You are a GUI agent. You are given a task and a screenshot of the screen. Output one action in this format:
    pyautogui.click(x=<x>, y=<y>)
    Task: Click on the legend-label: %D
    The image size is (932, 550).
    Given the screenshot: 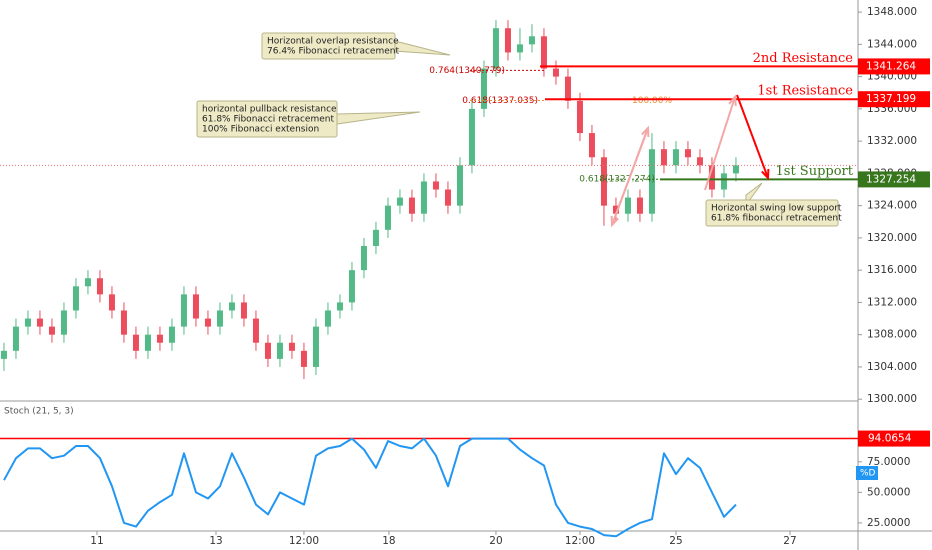 What is the action you would take?
    pyautogui.click(x=868, y=474)
    